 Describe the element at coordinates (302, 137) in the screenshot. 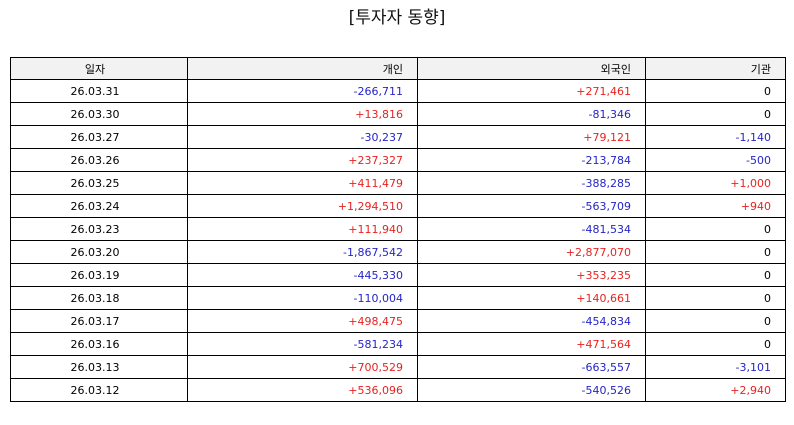

I see `cell-individual: -30,237` at that location.